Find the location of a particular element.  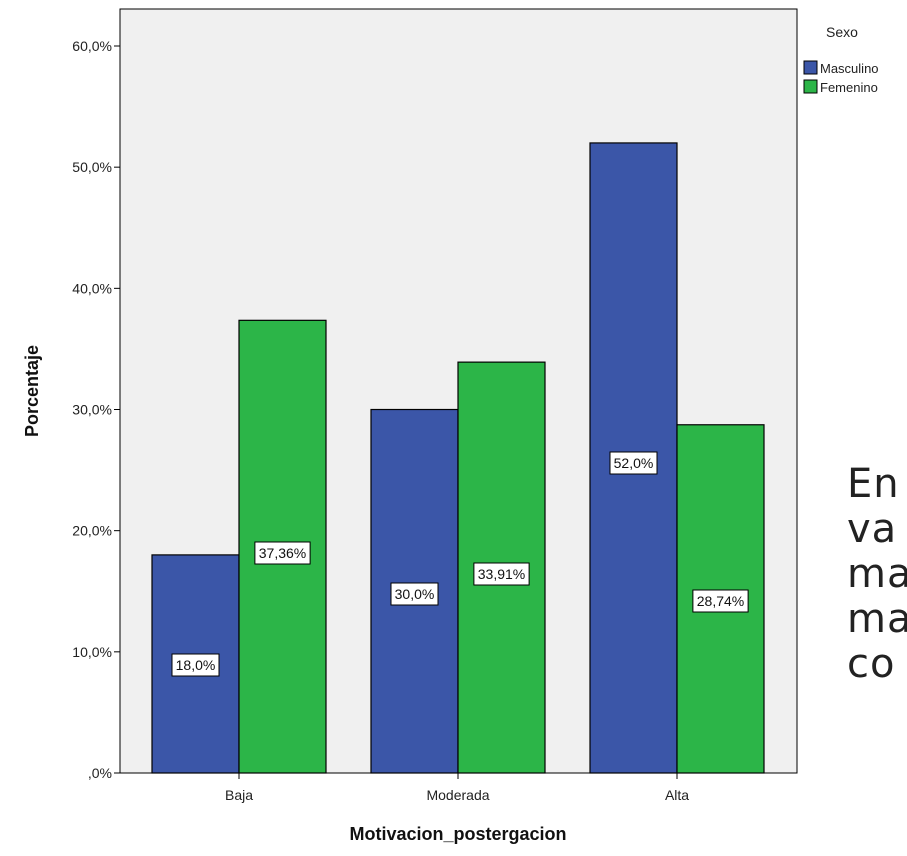

legend-swatch-femenino is located at coordinates (810, 86).